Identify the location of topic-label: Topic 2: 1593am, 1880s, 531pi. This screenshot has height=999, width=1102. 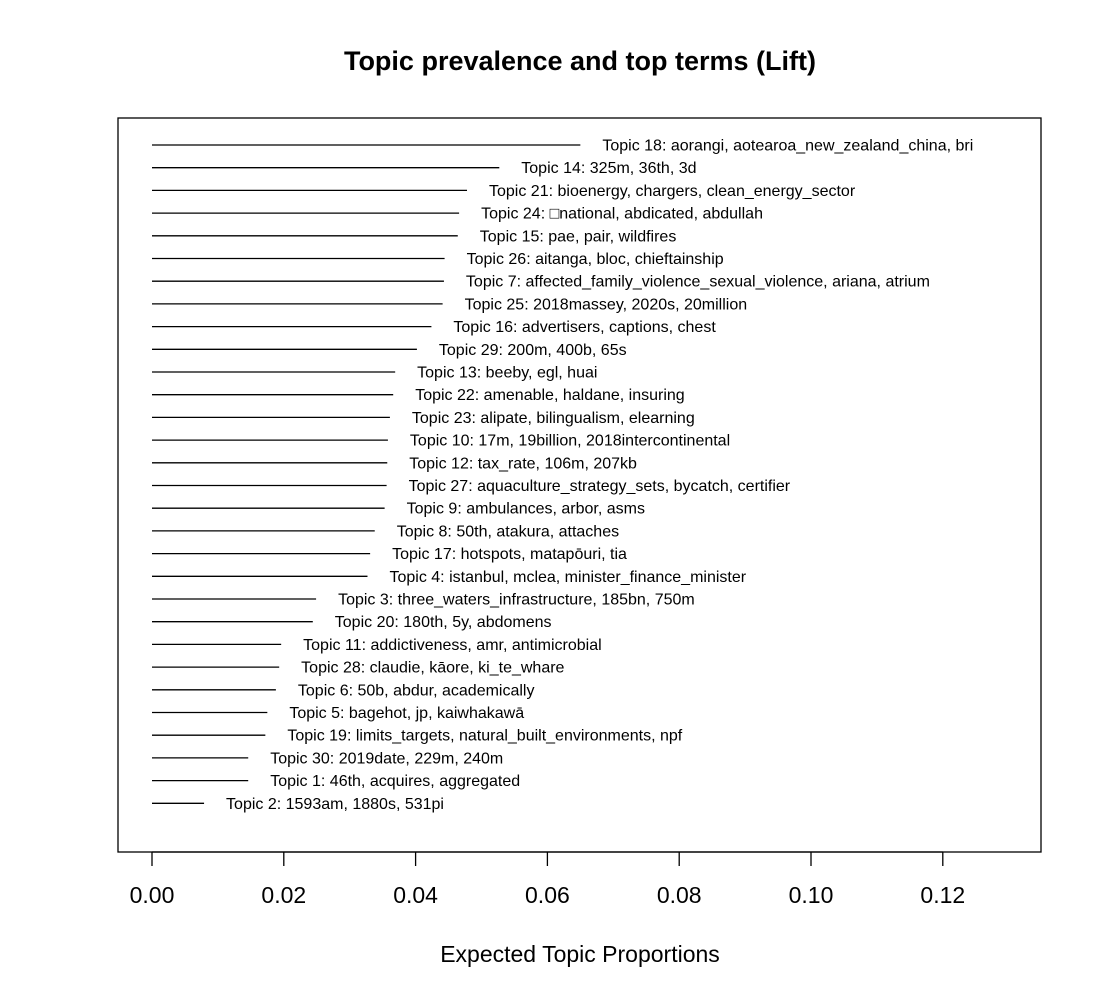
(335, 804).